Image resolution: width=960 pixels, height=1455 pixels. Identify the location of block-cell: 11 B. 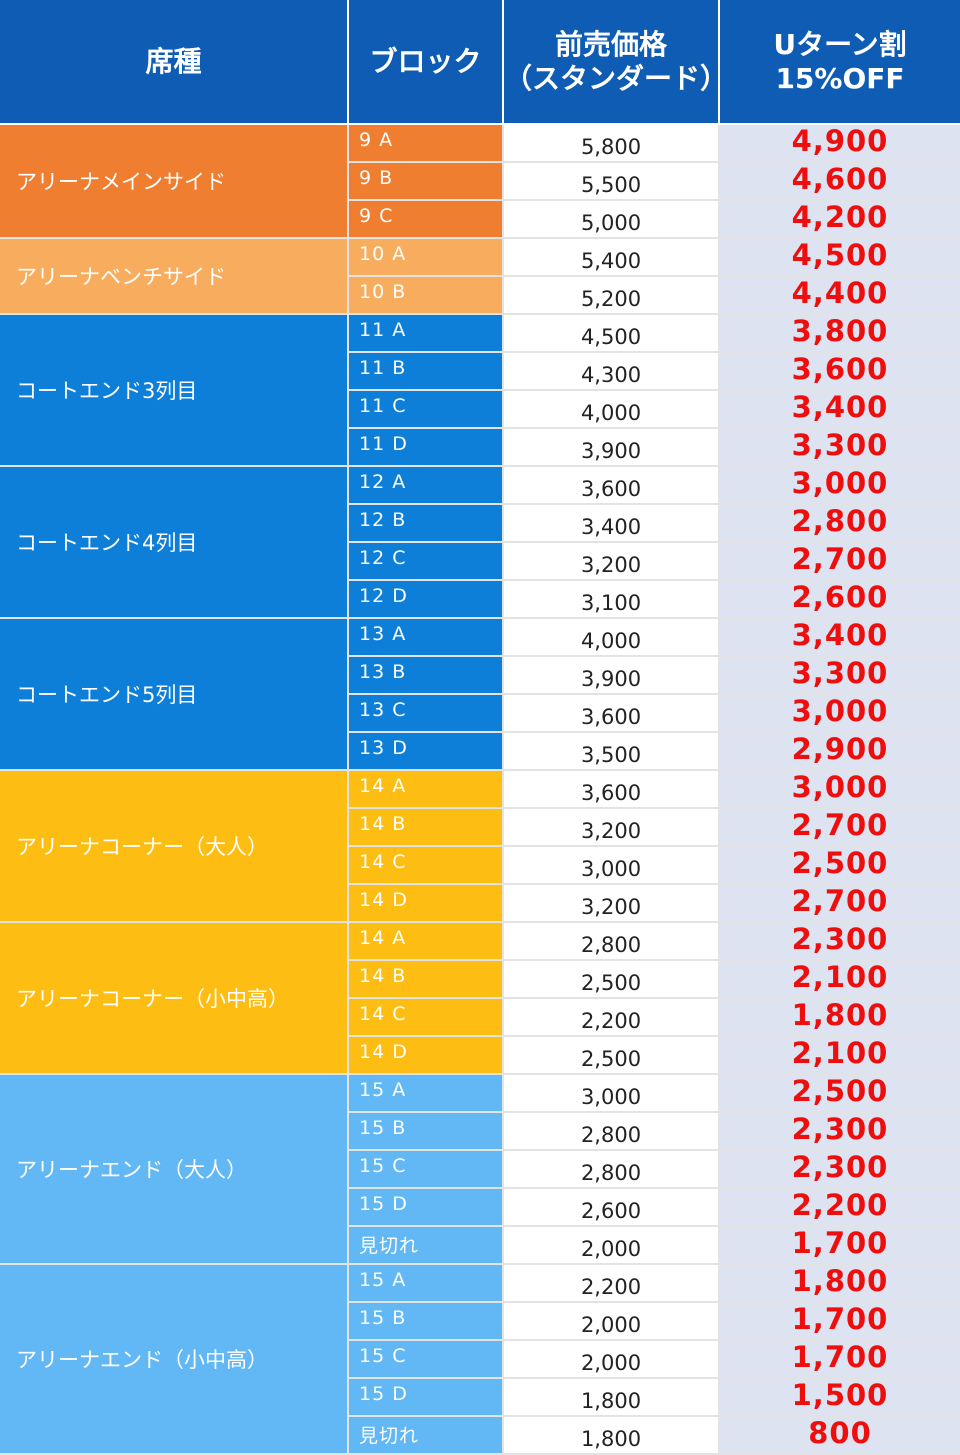
(426, 371).